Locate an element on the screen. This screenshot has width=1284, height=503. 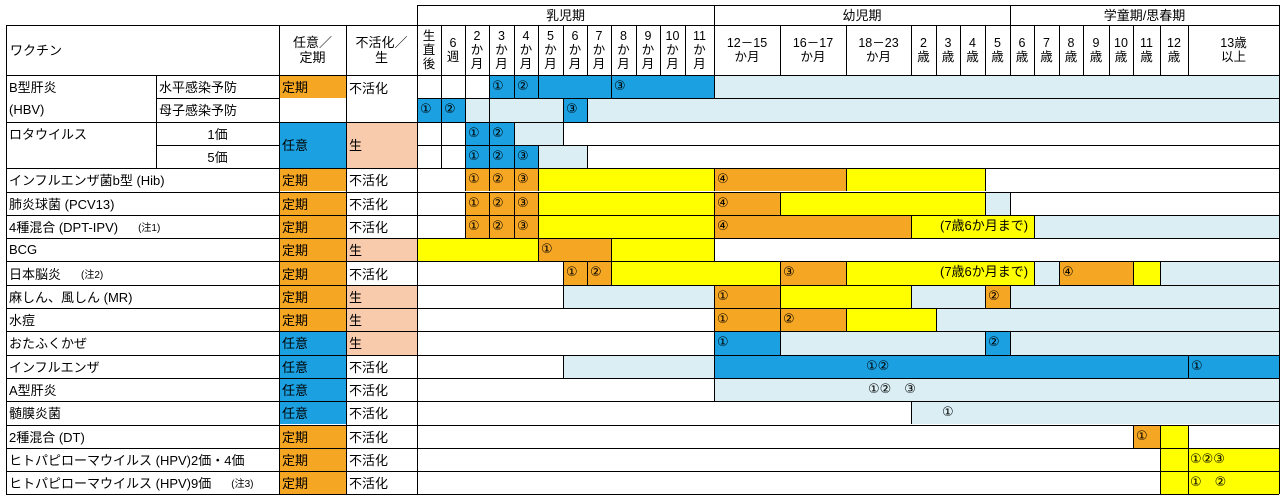
vaccine-name: ヒトパピローマウイルス (HPV)9価 (注3) is located at coordinates (142, 482).